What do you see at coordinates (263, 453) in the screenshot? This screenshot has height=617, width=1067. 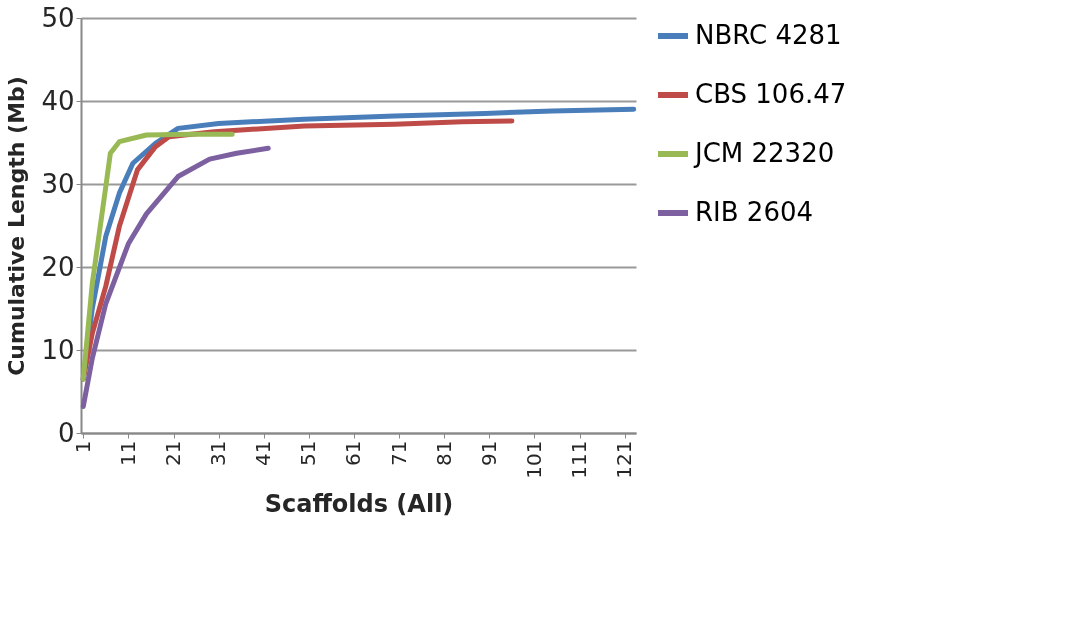 I see `x-tick-label: 41` at bounding box center [263, 453].